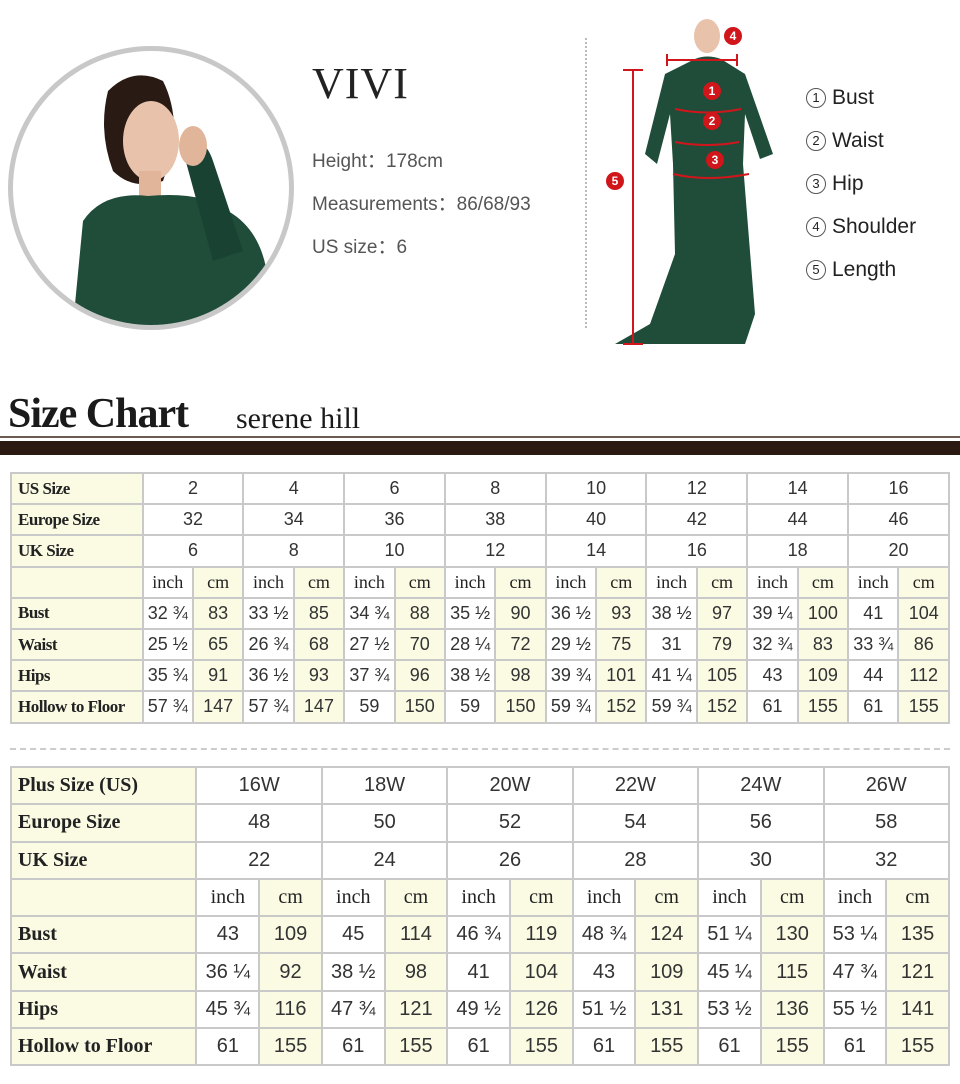 The image size is (960, 1084). Describe the element at coordinates (421, 204) in the screenshot. I see `model-measurements: Measurements：86/68/93` at that location.